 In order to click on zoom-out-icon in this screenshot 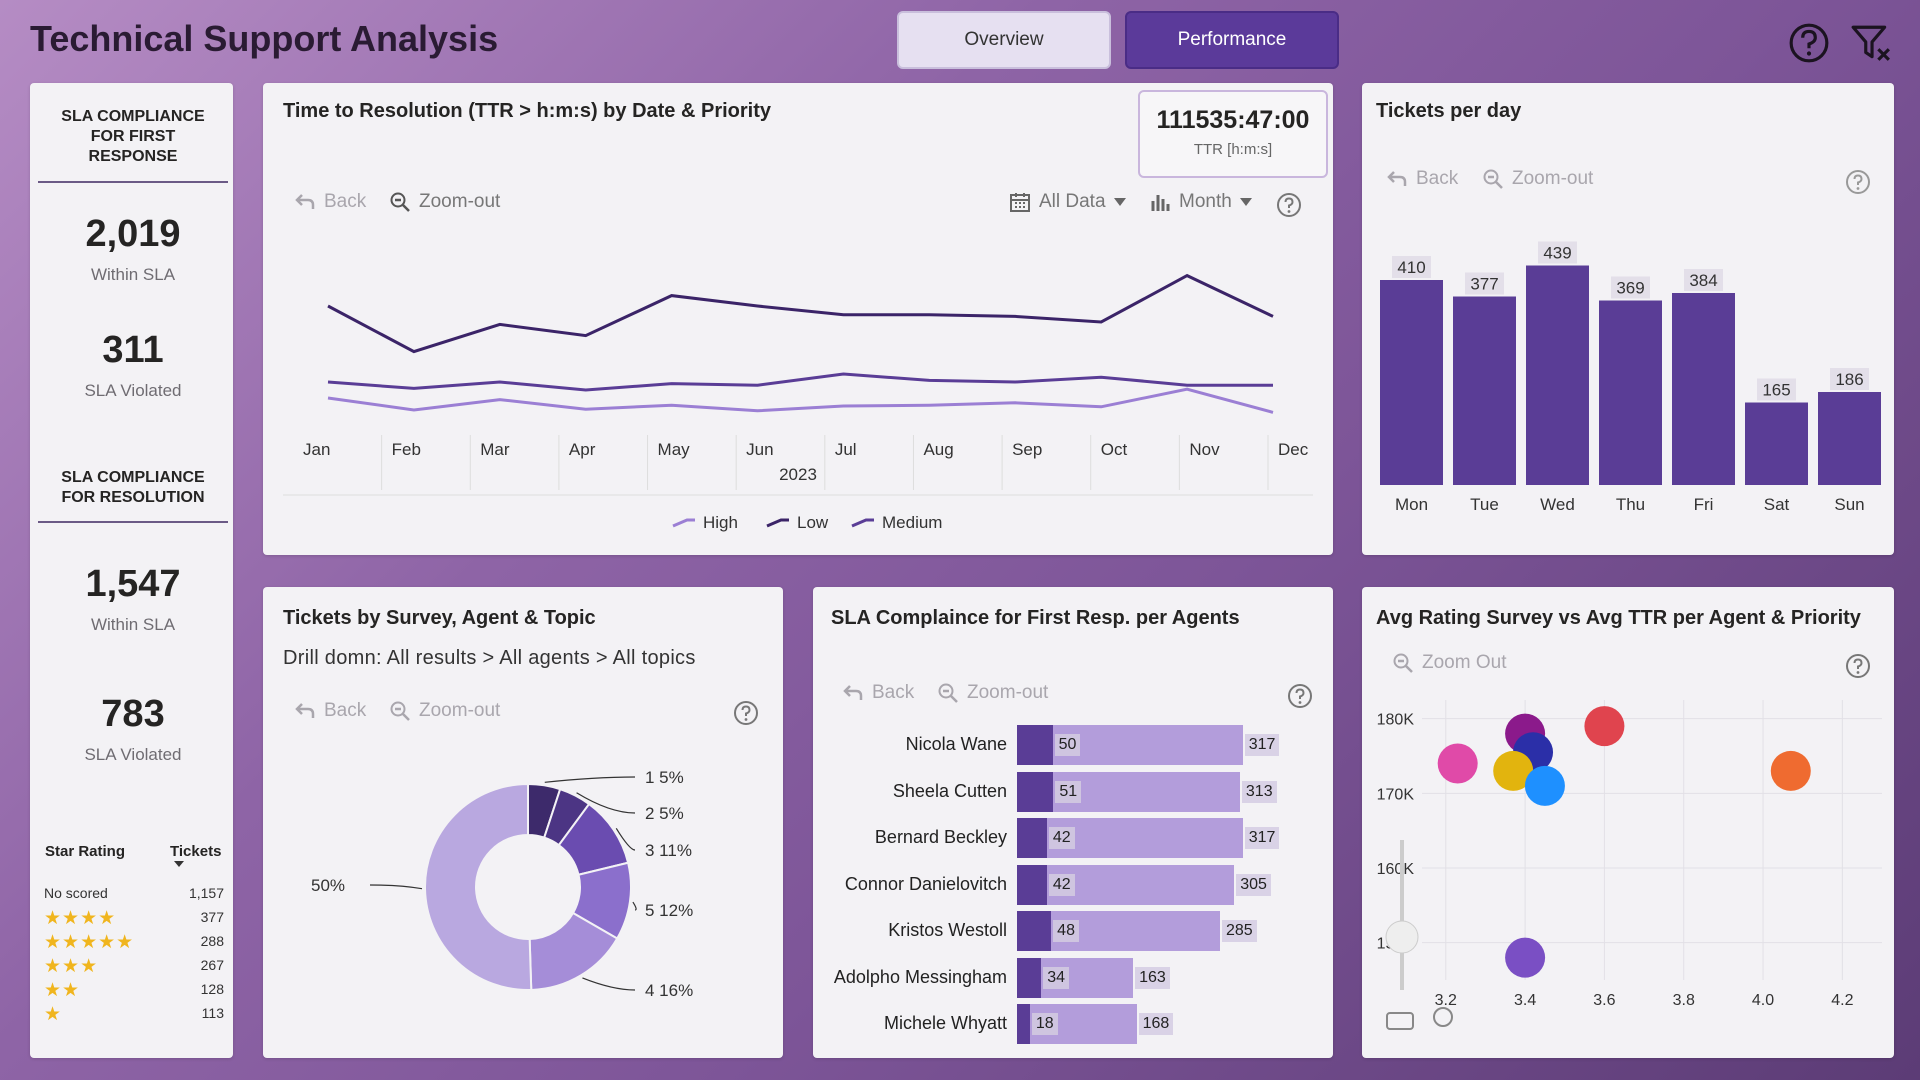, I will do `click(400, 202)`.